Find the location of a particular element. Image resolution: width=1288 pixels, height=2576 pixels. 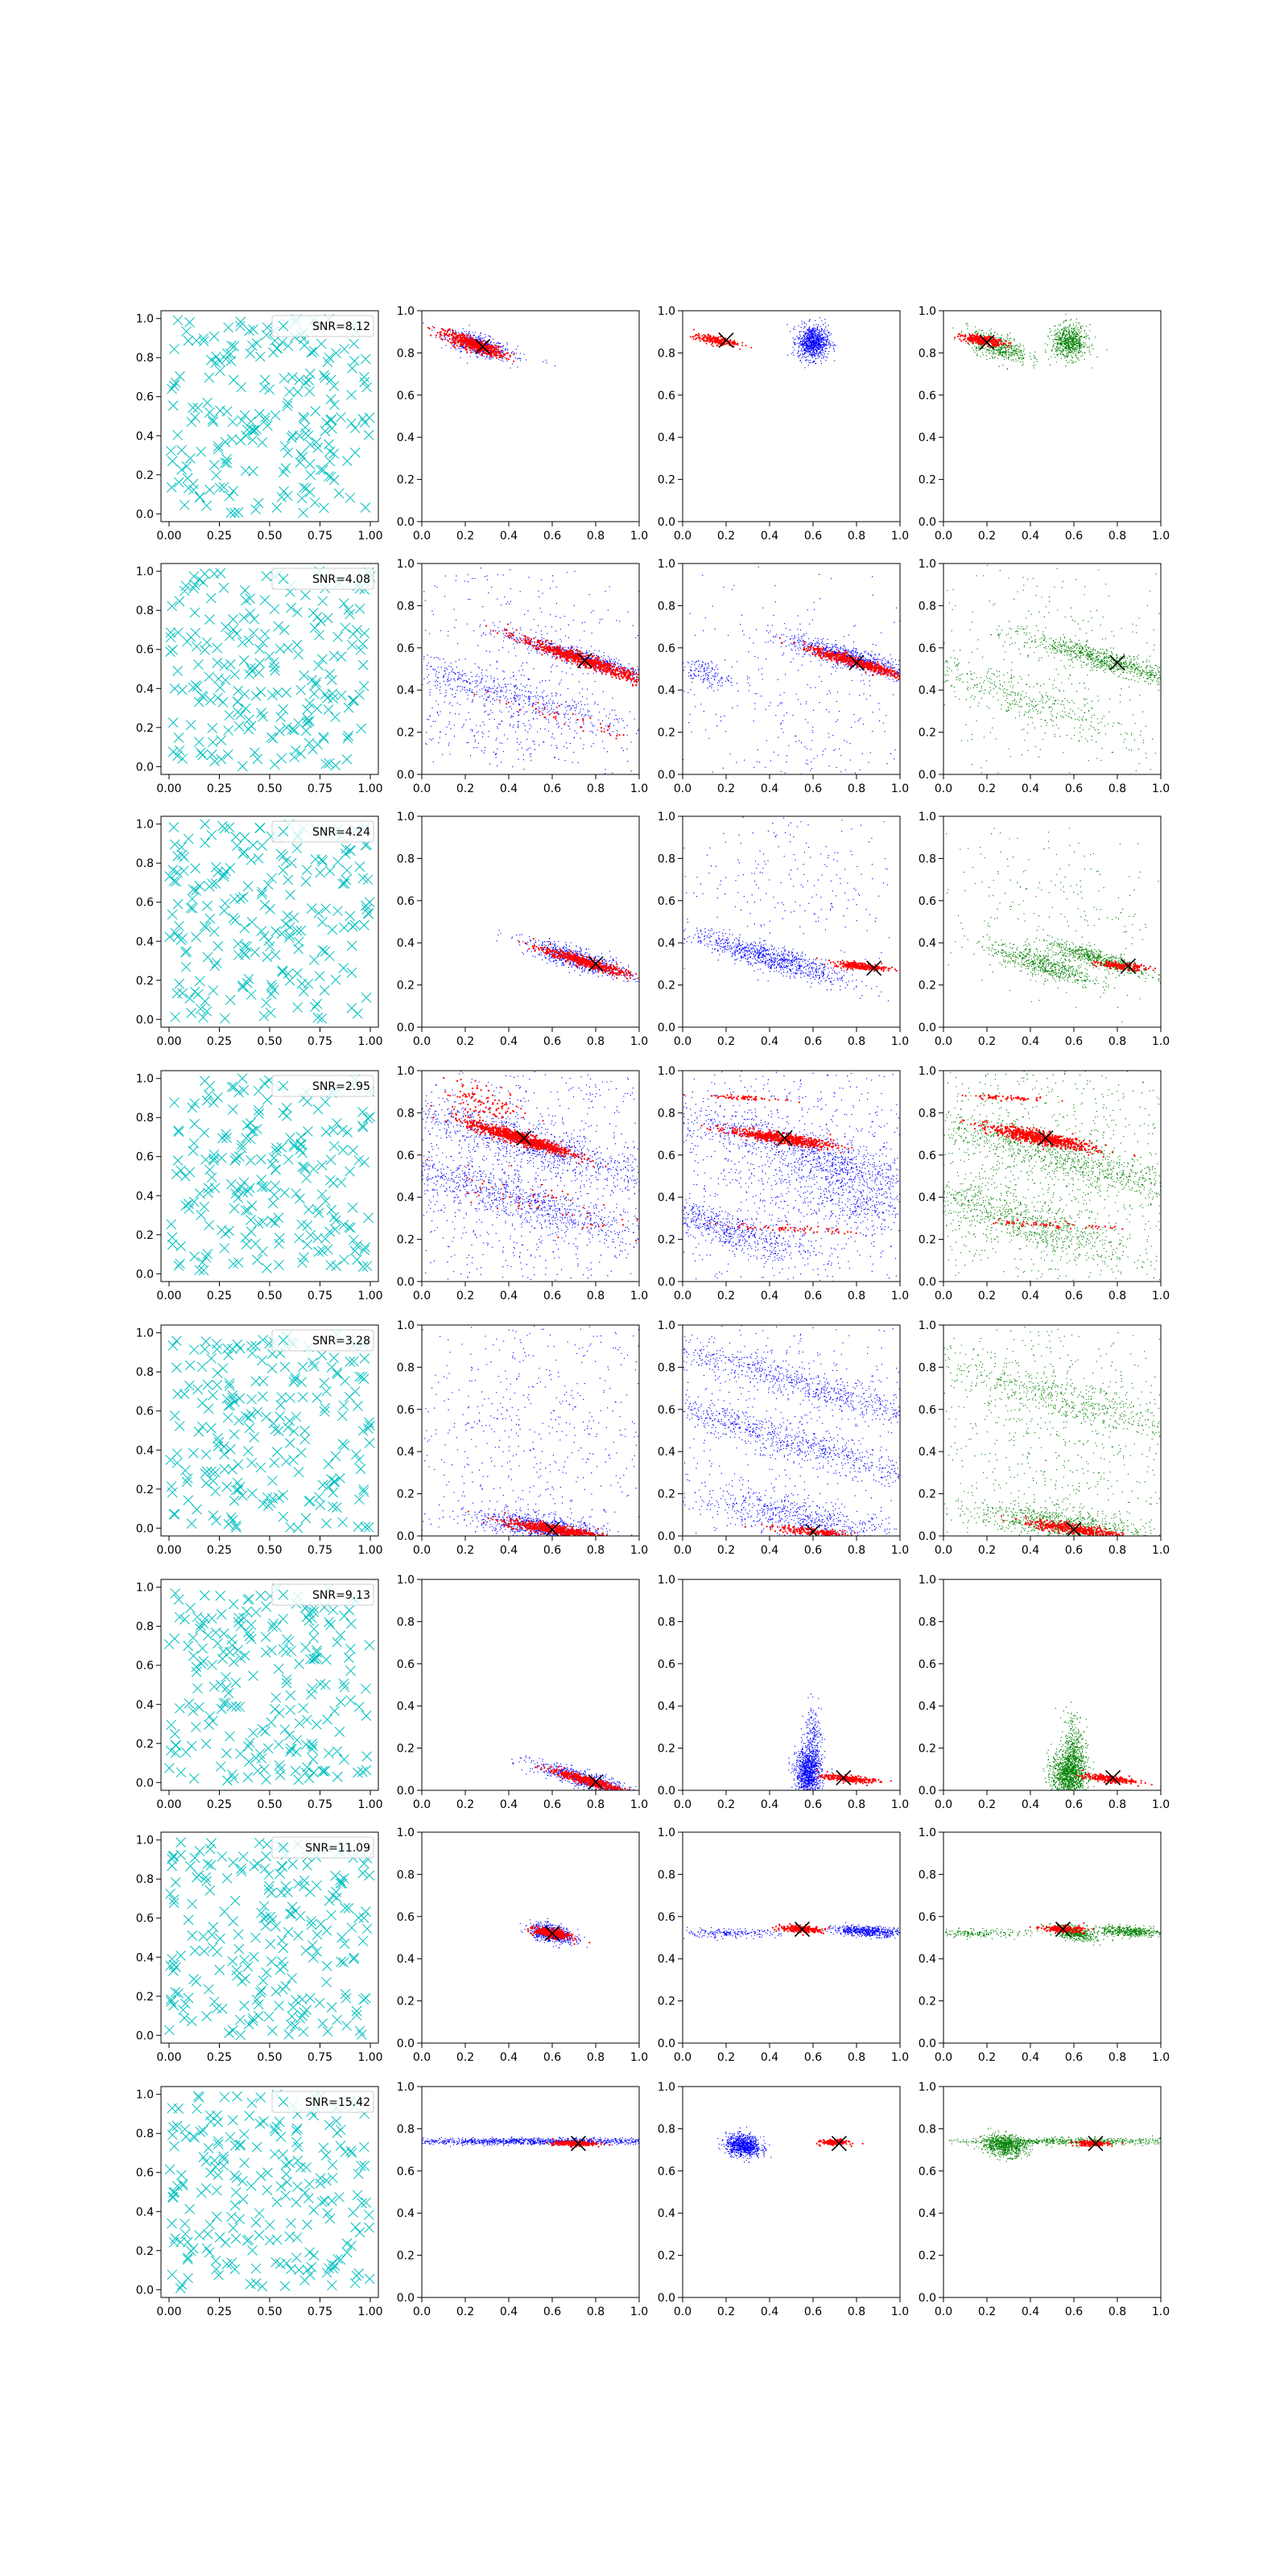

panel-row-1-col-2: 0.0 0.2 0.4 0.6 0.8 1.0 0.0 0.2 0.4 0.6 0.8 1.0 is located at coordinates (522, 424).